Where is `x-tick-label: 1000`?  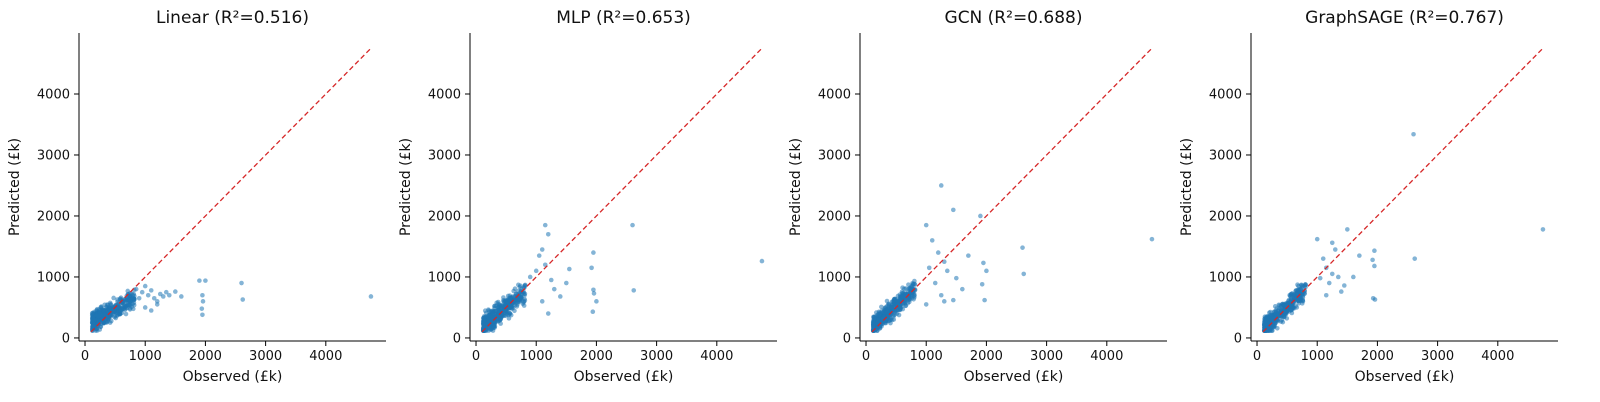
x-tick-label: 1000 is located at coordinates (145, 356).